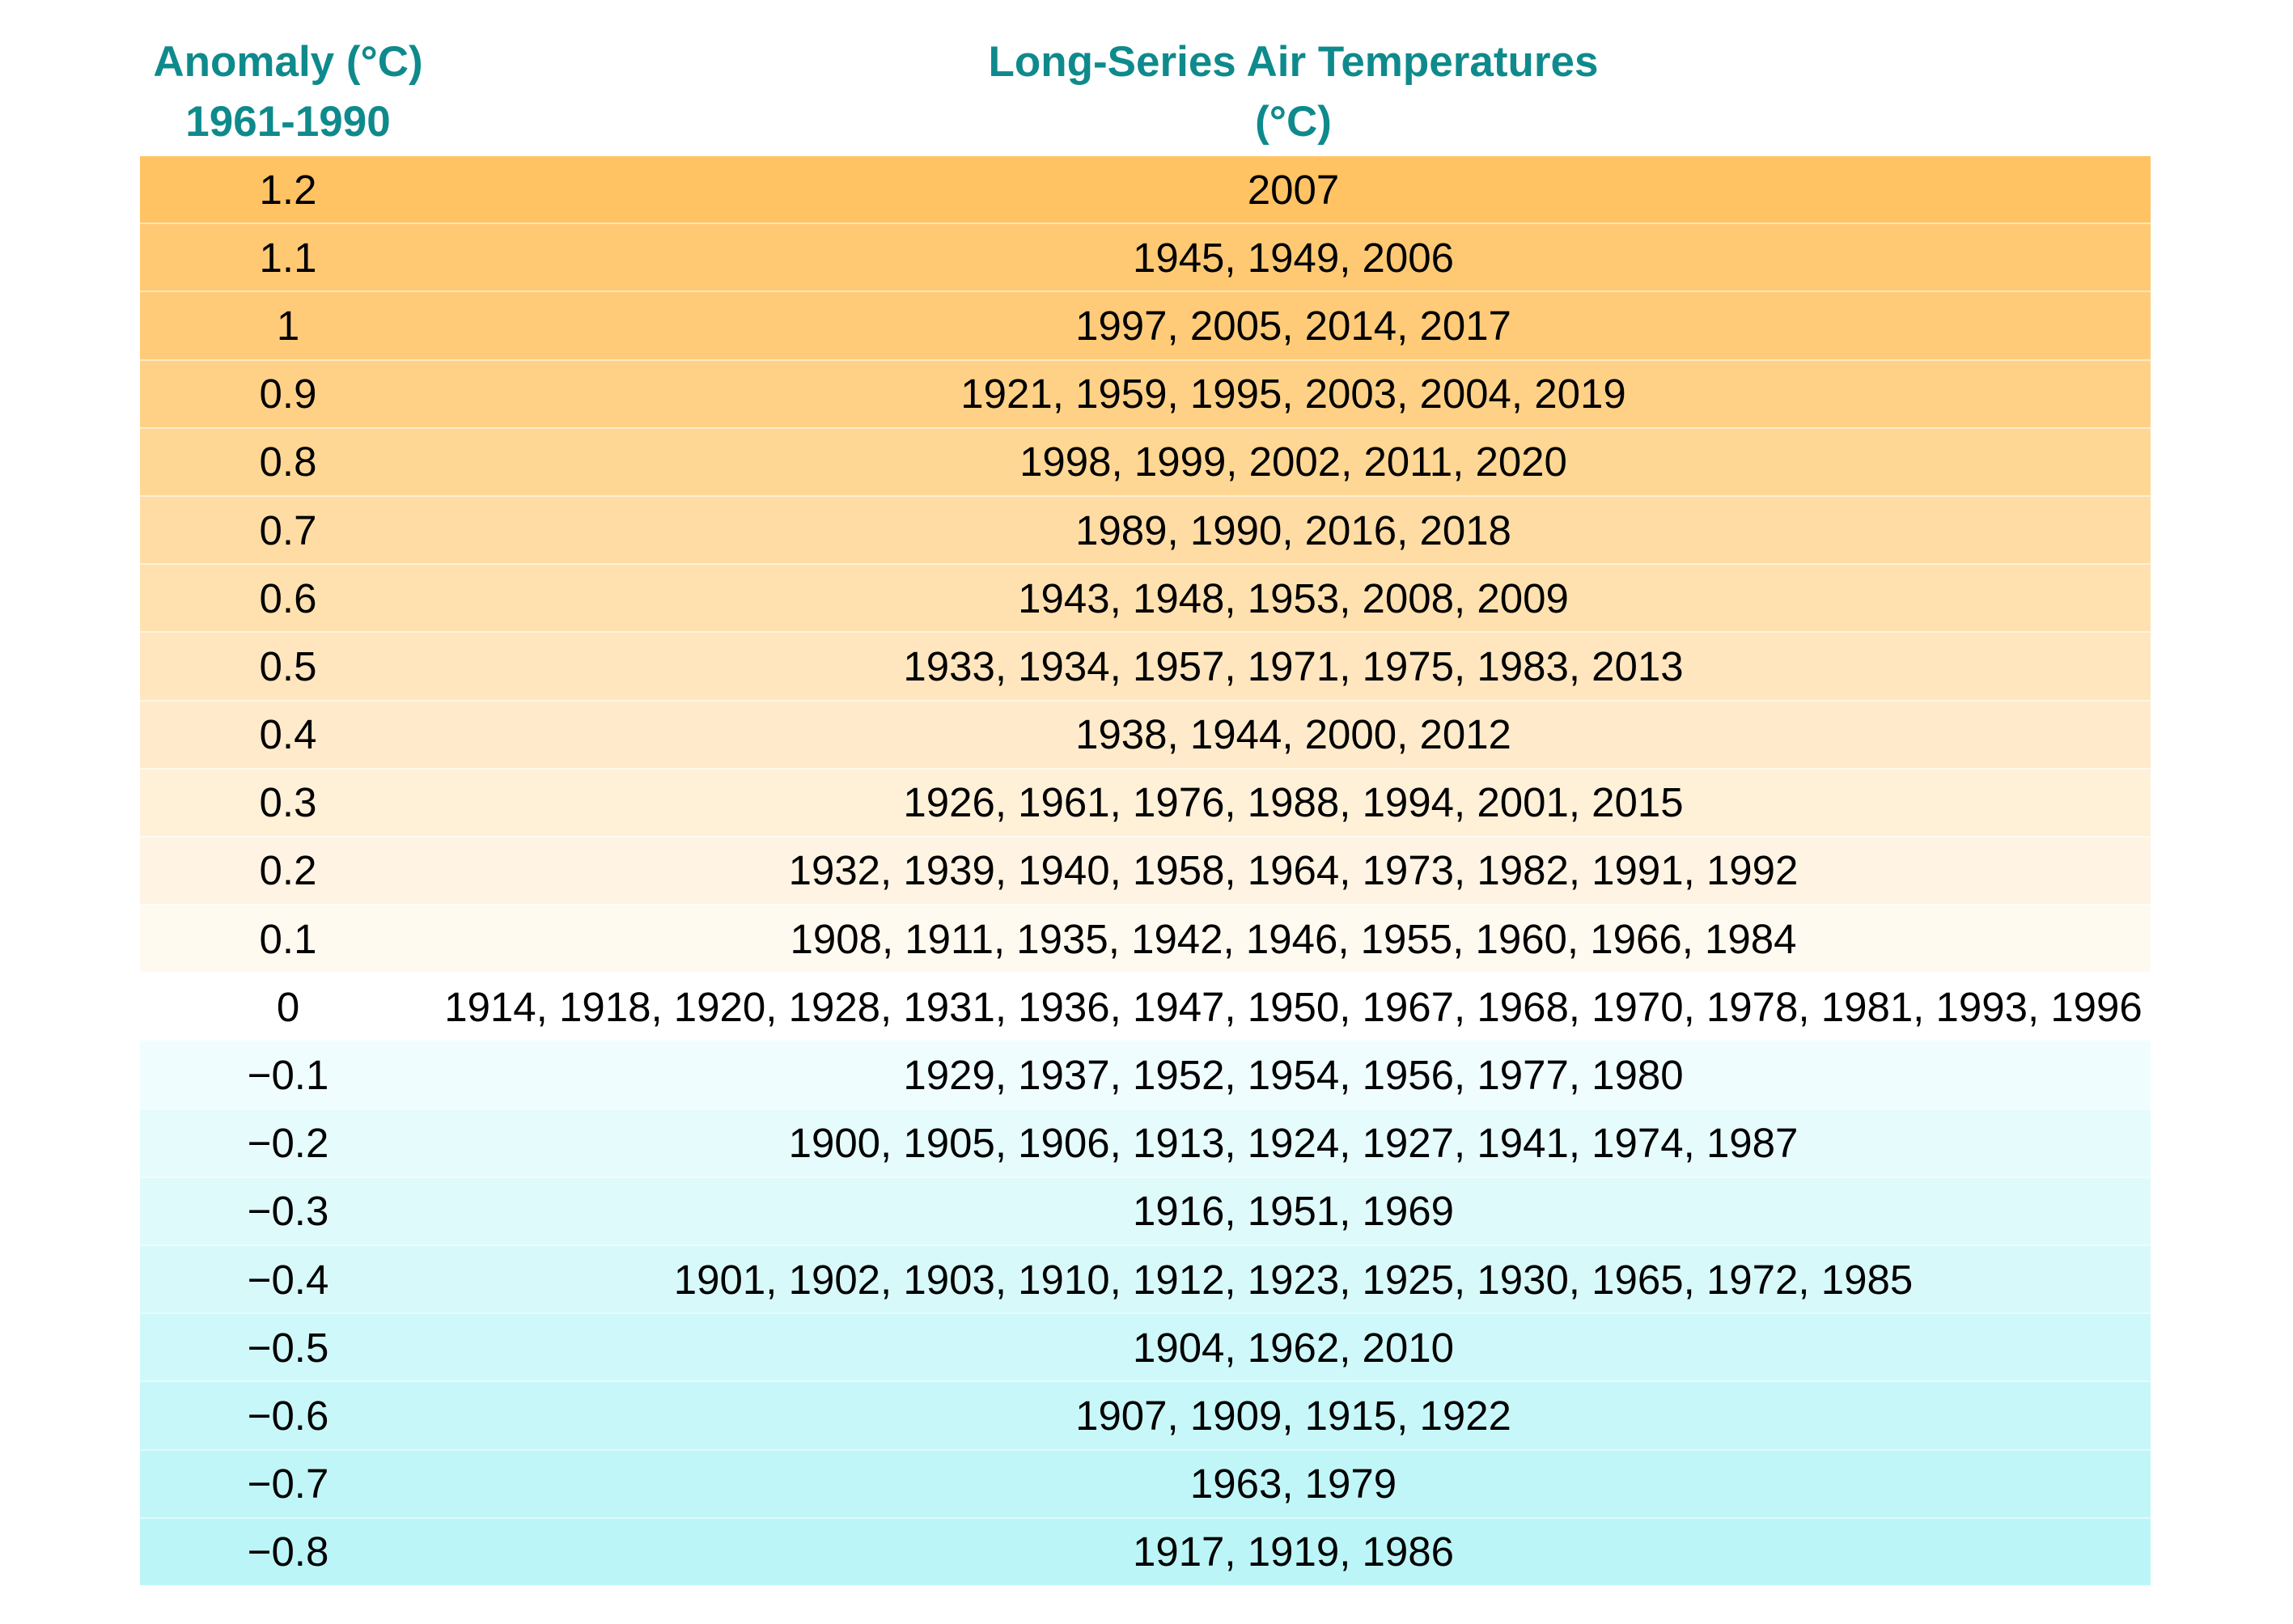 The width and height of the screenshot is (2293, 1624). What do you see at coordinates (1293, 802) in the screenshot?
I see `years-list: 1926, 1961, 1976, 1988, 1994, 2001, 2015` at bounding box center [1293, 802].